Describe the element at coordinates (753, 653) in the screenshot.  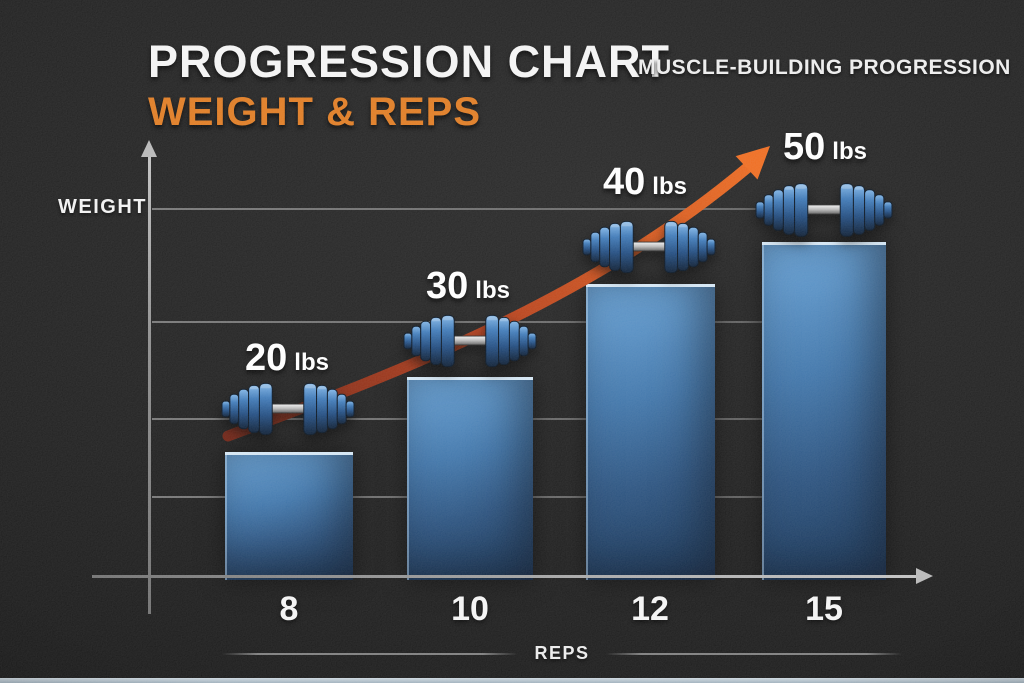
I see `caption-rule-right` at that location.